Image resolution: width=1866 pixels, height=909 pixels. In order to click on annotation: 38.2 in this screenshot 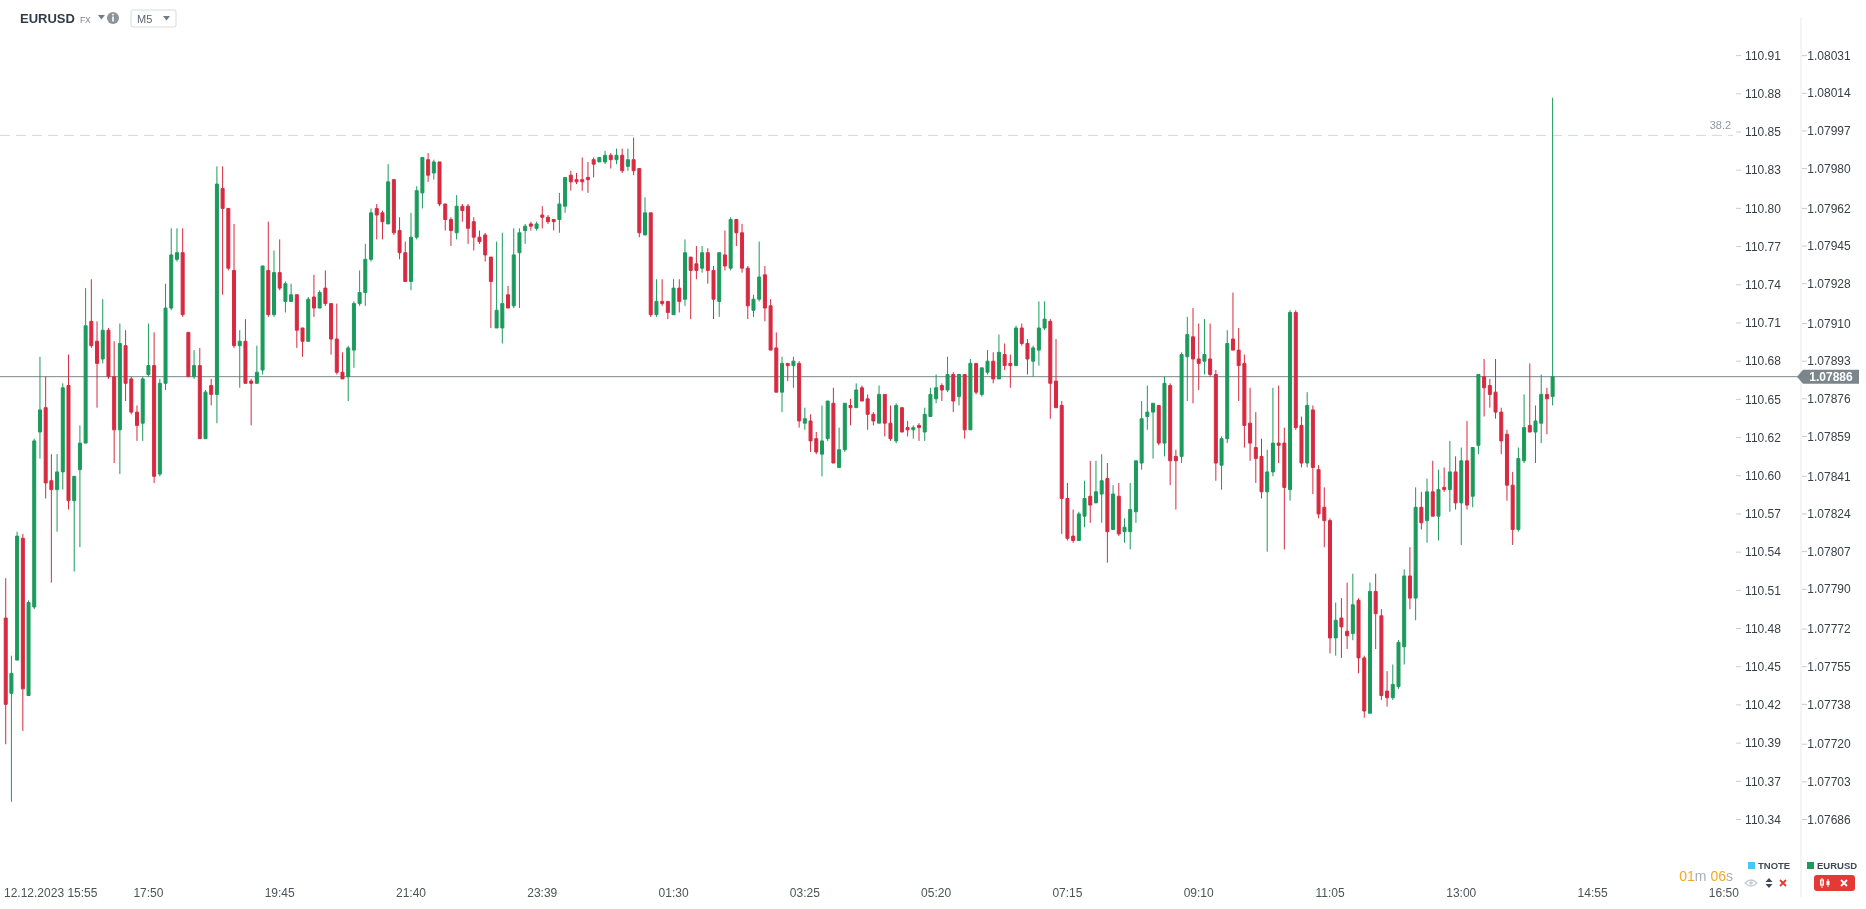, I will do `click(1720, 125)`.